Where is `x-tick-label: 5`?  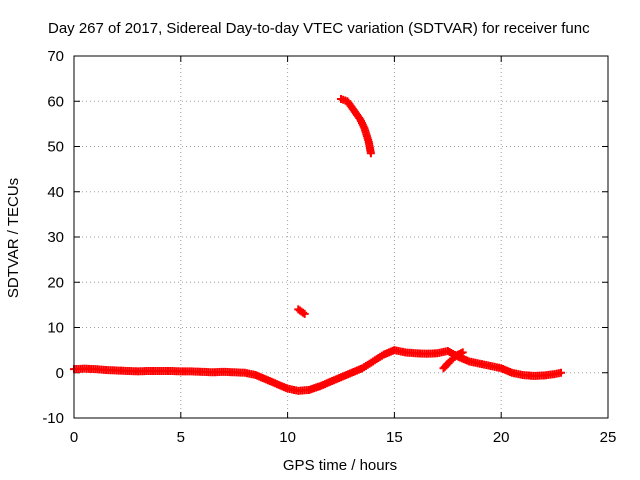 x-tick-label: 5 is located at coordinates (181, 437).